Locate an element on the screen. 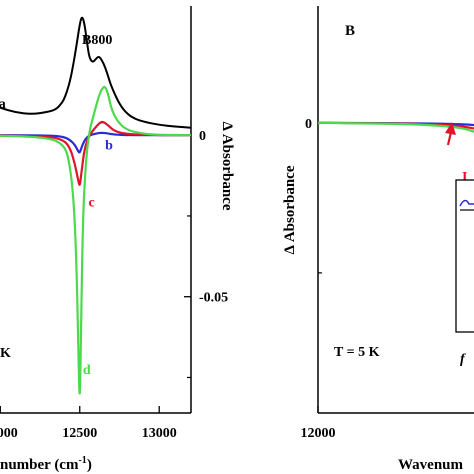  panel-a-y-tick-label: 0 is located at coordinates (202, 136).